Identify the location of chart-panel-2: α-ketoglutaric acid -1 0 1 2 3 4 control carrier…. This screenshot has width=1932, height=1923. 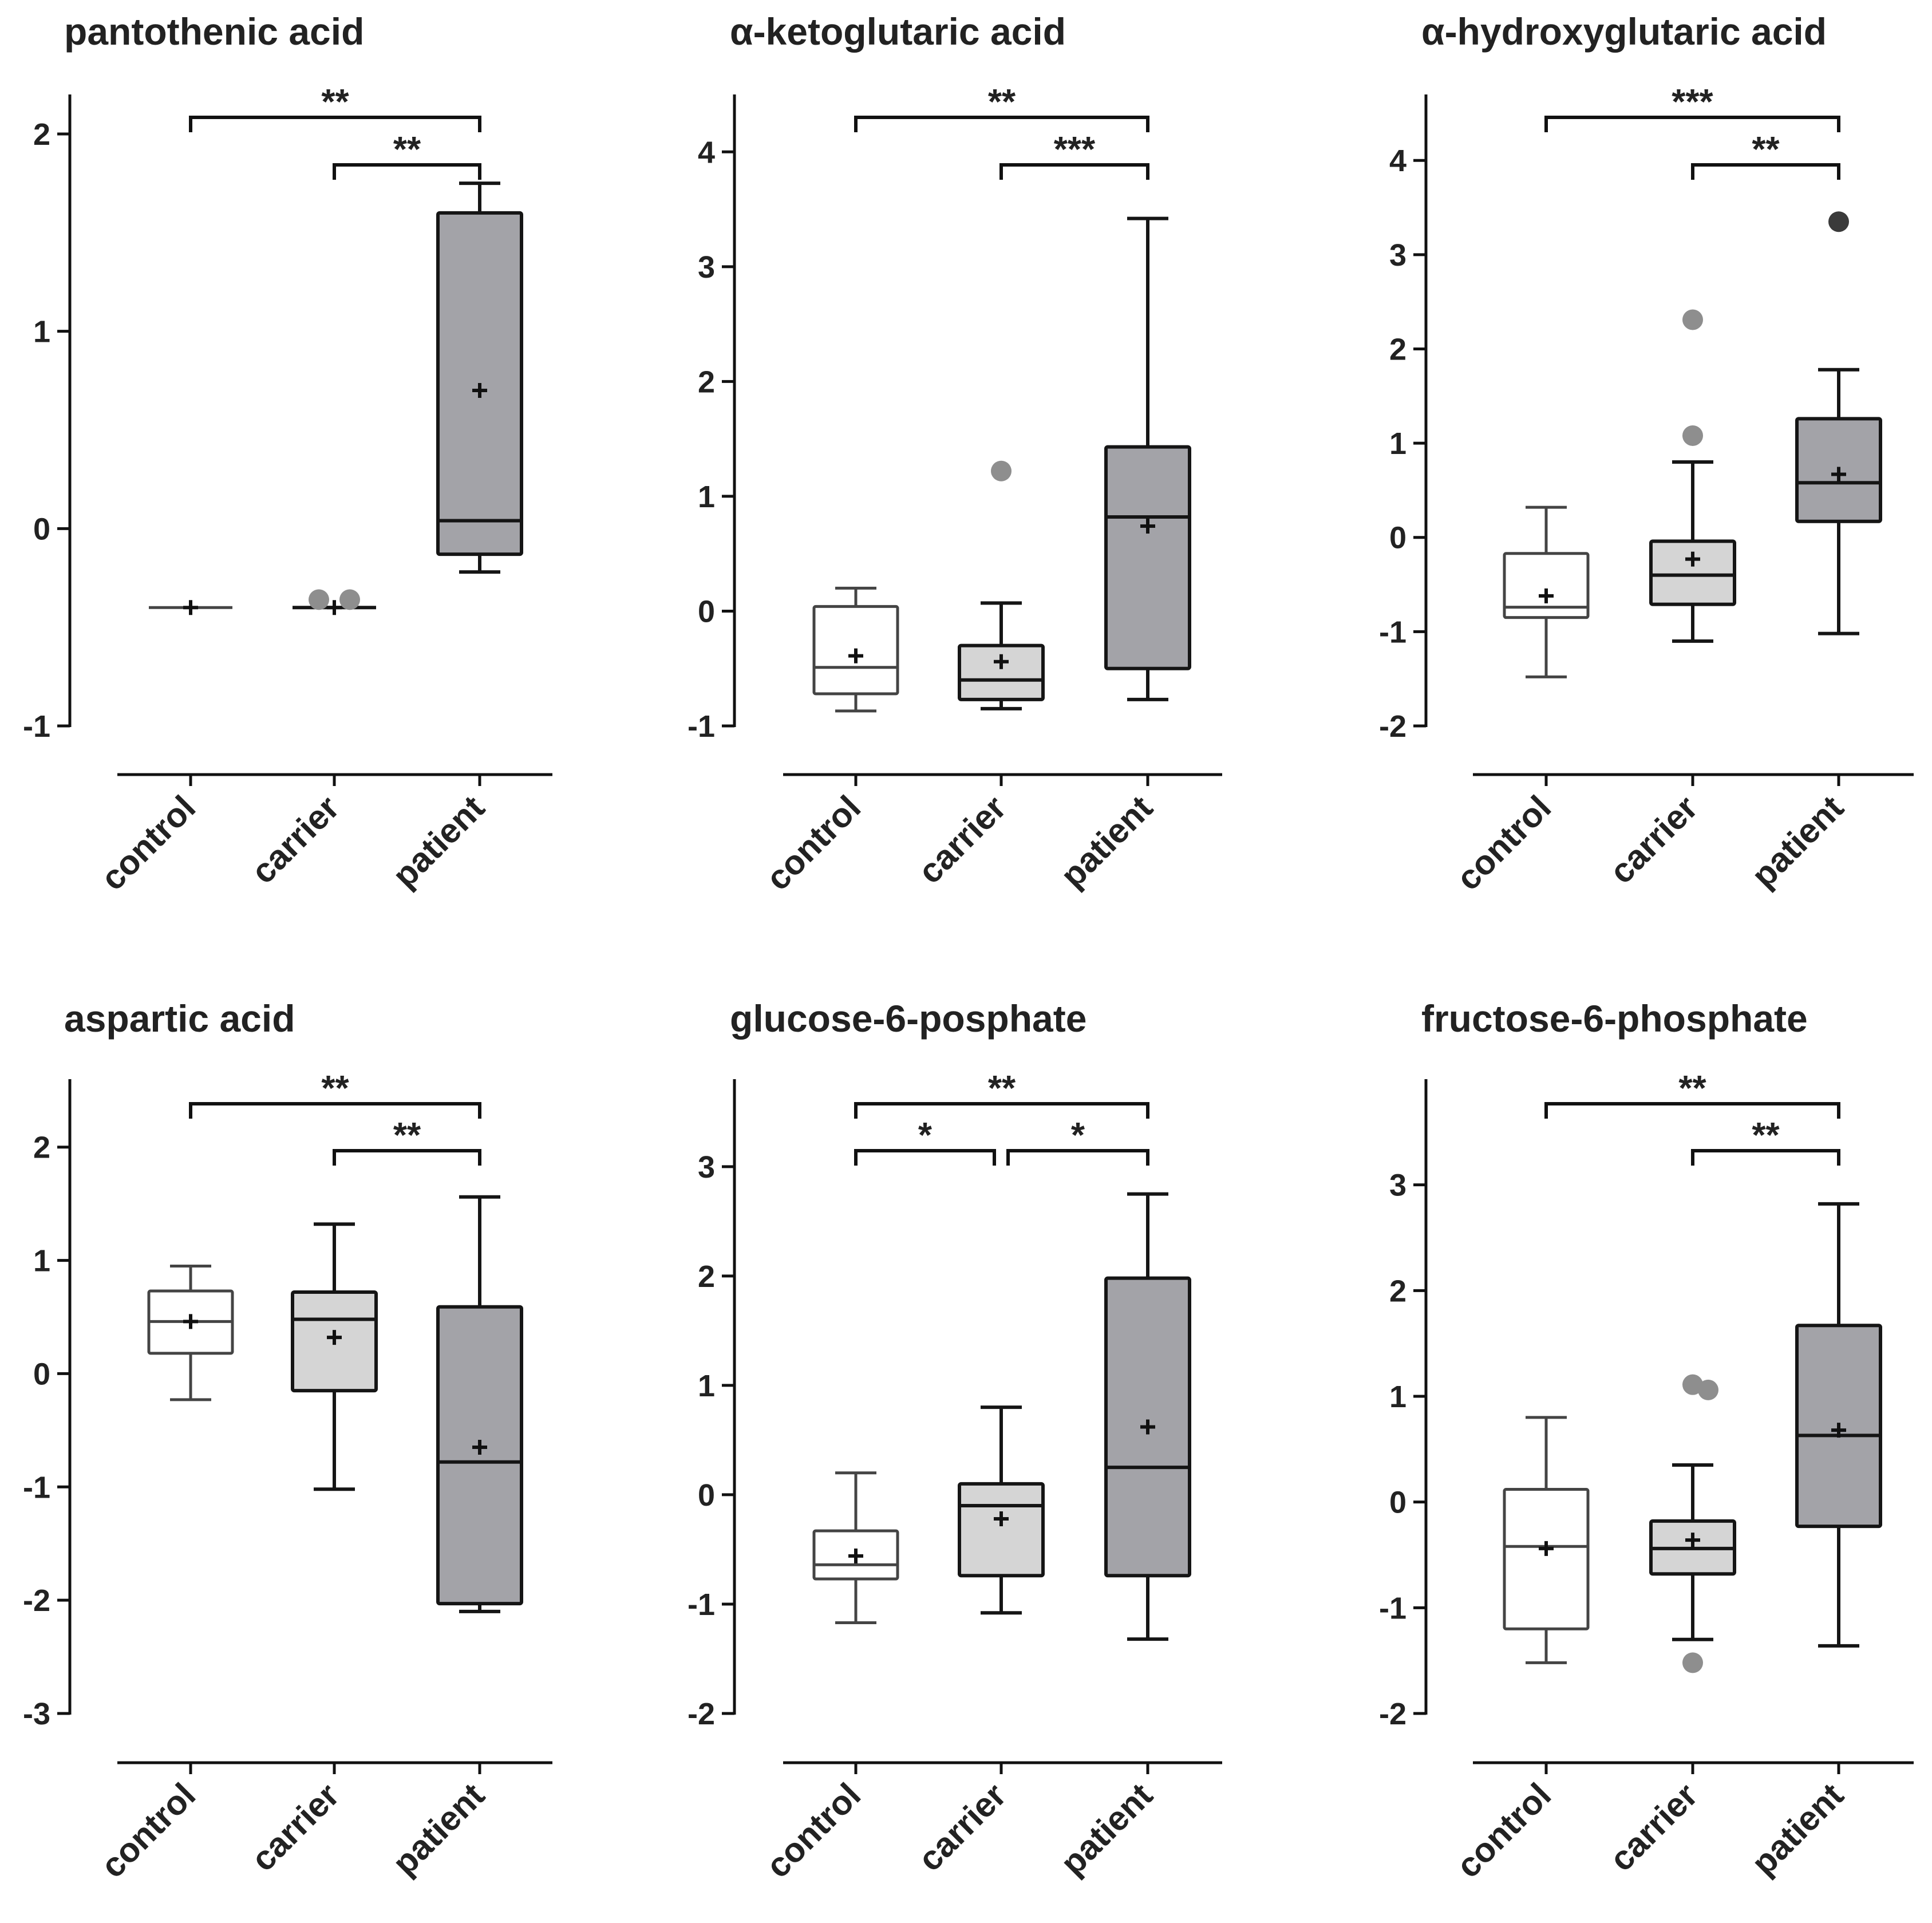
(955, 454).